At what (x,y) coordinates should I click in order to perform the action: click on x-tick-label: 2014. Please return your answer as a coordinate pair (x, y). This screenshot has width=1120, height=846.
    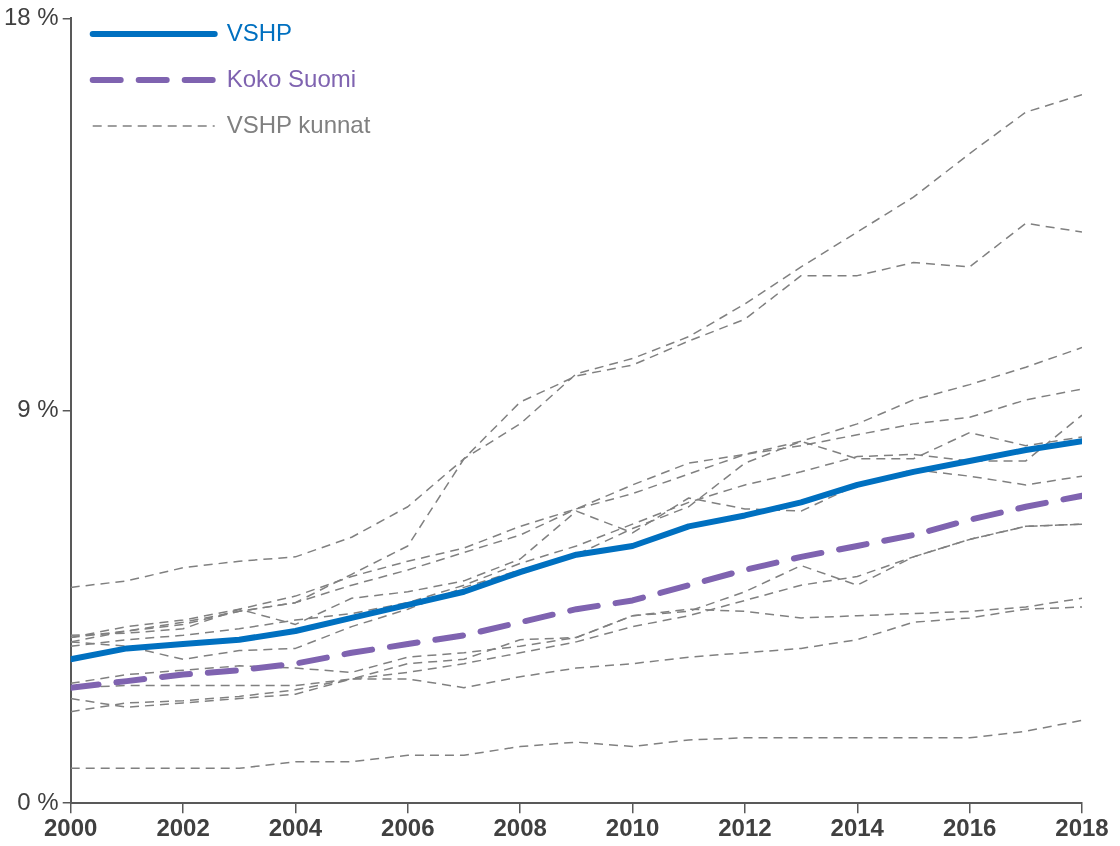
    Looking at the image, I should click on (857, 828).